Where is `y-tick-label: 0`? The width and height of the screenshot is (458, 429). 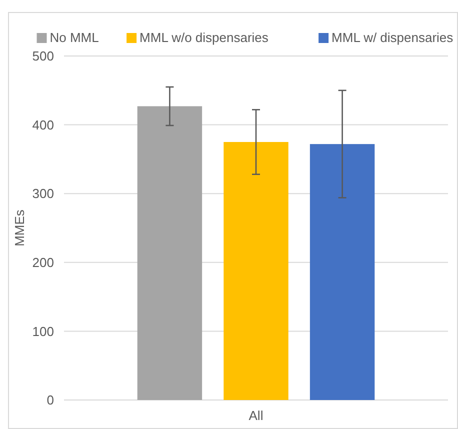 y-tick-label: 0 is located at coordinates (50, 400).